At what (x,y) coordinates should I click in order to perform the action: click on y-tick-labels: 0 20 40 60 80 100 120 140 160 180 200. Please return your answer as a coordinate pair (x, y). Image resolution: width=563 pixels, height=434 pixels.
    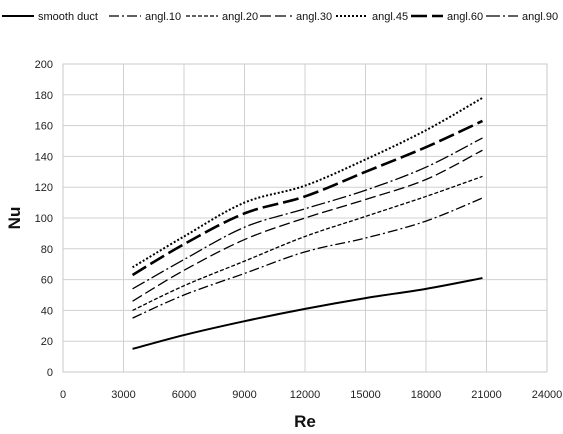
    Looking at the image, I should click on (44, 219).